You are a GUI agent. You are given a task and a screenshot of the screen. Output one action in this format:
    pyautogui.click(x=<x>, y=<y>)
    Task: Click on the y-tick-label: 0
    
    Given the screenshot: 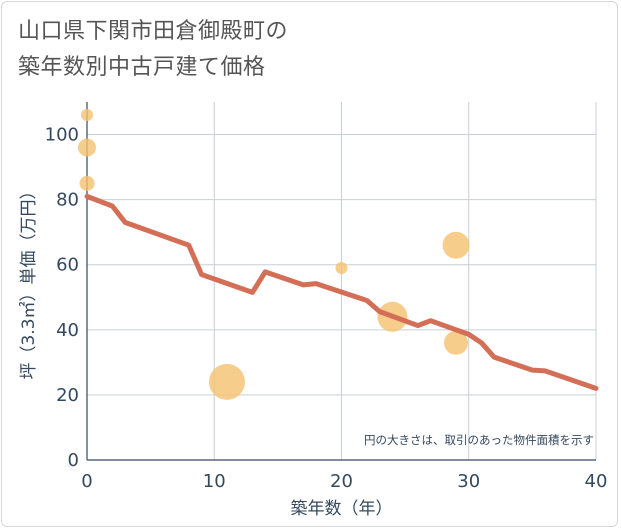 What is the action you would take?
    pyautogui.click(x=73, y=460)
    